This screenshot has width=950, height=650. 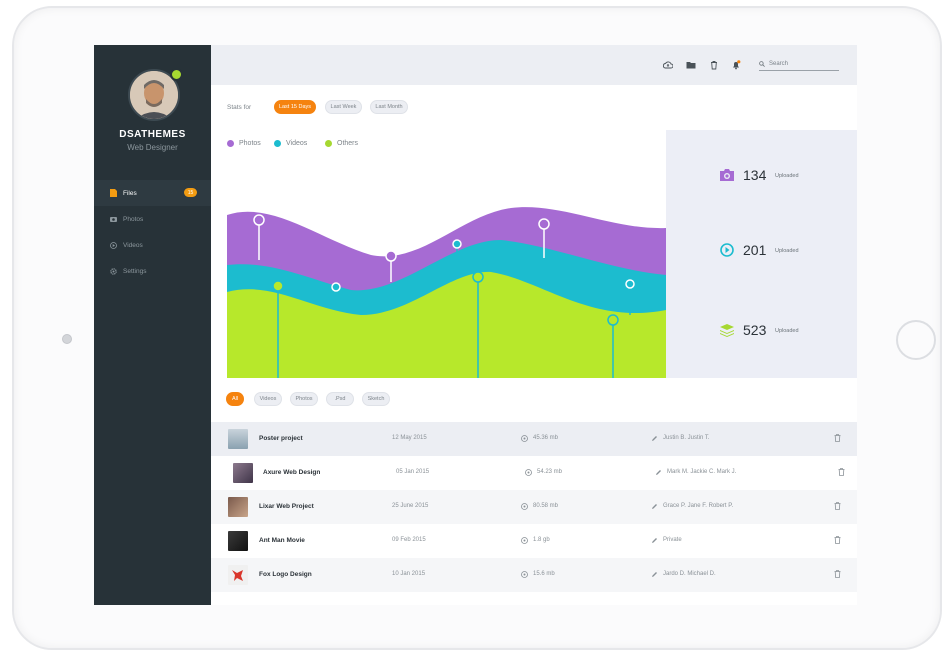 What do you see at coordinates (702, 472) in the screenshot?
I see `file-collaborators: Mark M. Jackie C. Mark J.` at bounding box center [702, 472].